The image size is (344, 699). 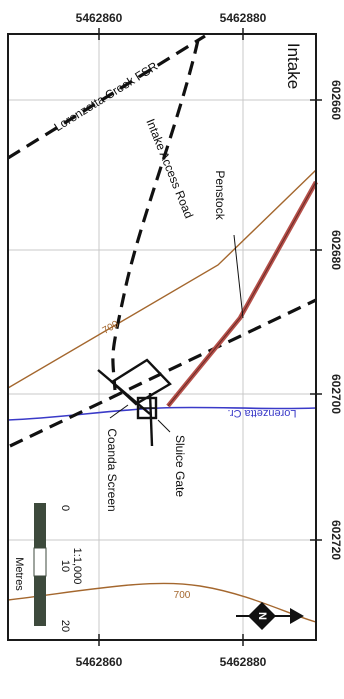 I want to click on easting-bottom-1: 5462860, so click(x=99, y=662).